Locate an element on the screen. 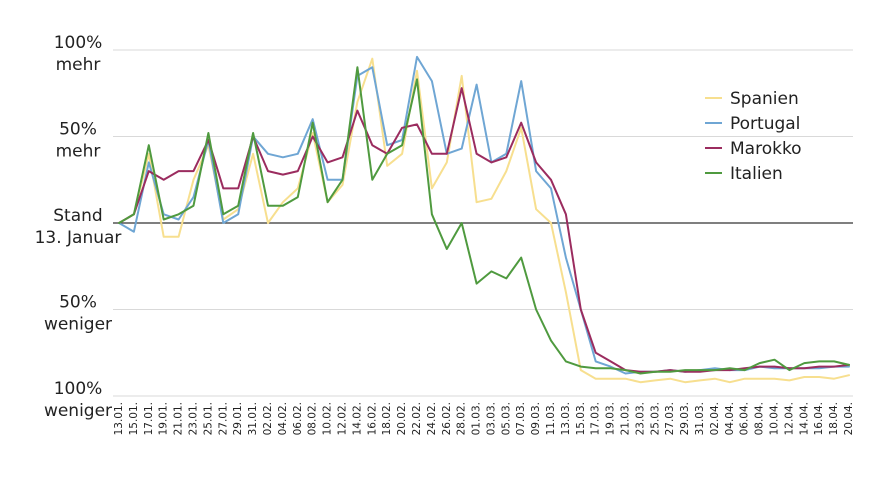 Image resolution: width=873 pixels, height=501 pixels. x-tick-label: 15.01. is located at coordinates (134, 418).